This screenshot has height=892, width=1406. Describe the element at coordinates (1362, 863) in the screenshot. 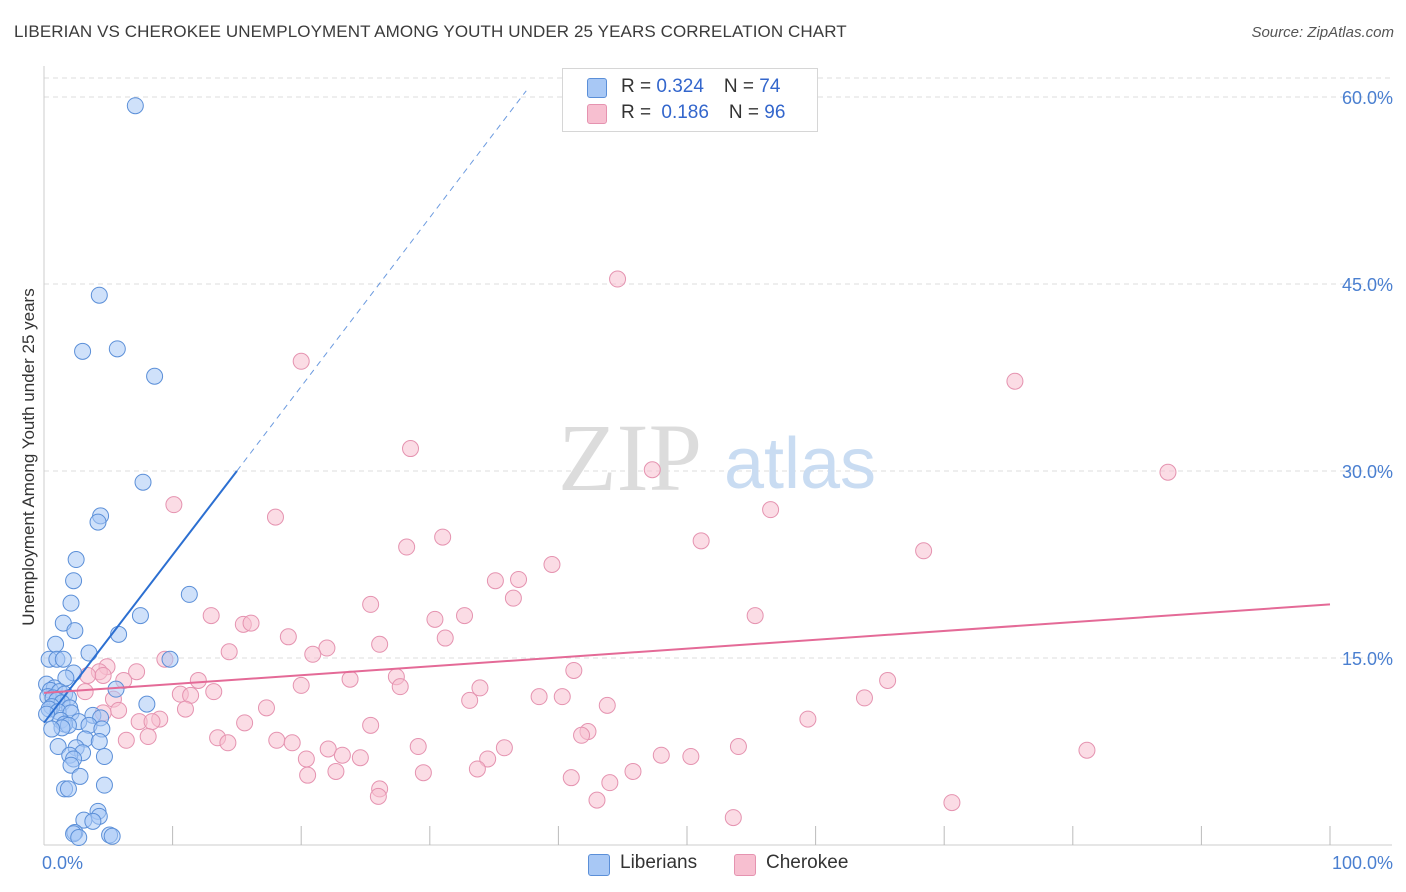

I see `x-tick-label: 100.0%` at that location.